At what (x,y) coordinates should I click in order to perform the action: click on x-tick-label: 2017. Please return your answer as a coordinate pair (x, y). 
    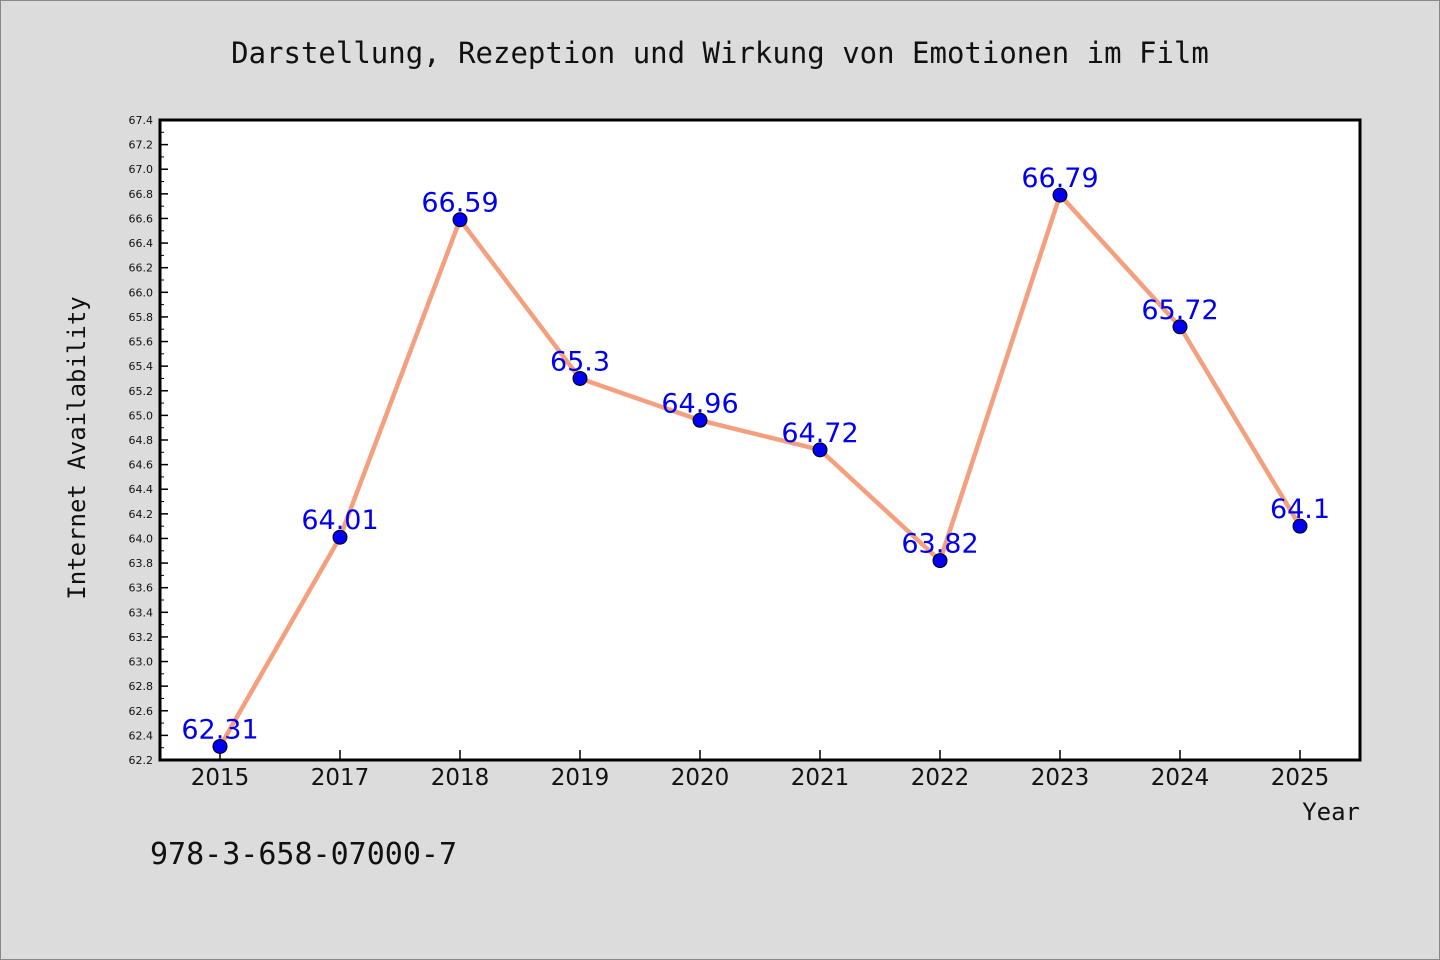
    Looking at the image, I should click on (340, 778).